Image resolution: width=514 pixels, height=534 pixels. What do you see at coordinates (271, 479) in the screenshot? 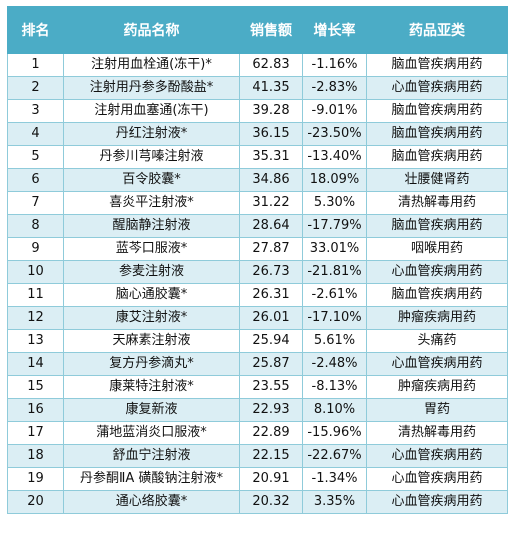
I see `cell-sales: 20.91` at bounding box center [271, 479].